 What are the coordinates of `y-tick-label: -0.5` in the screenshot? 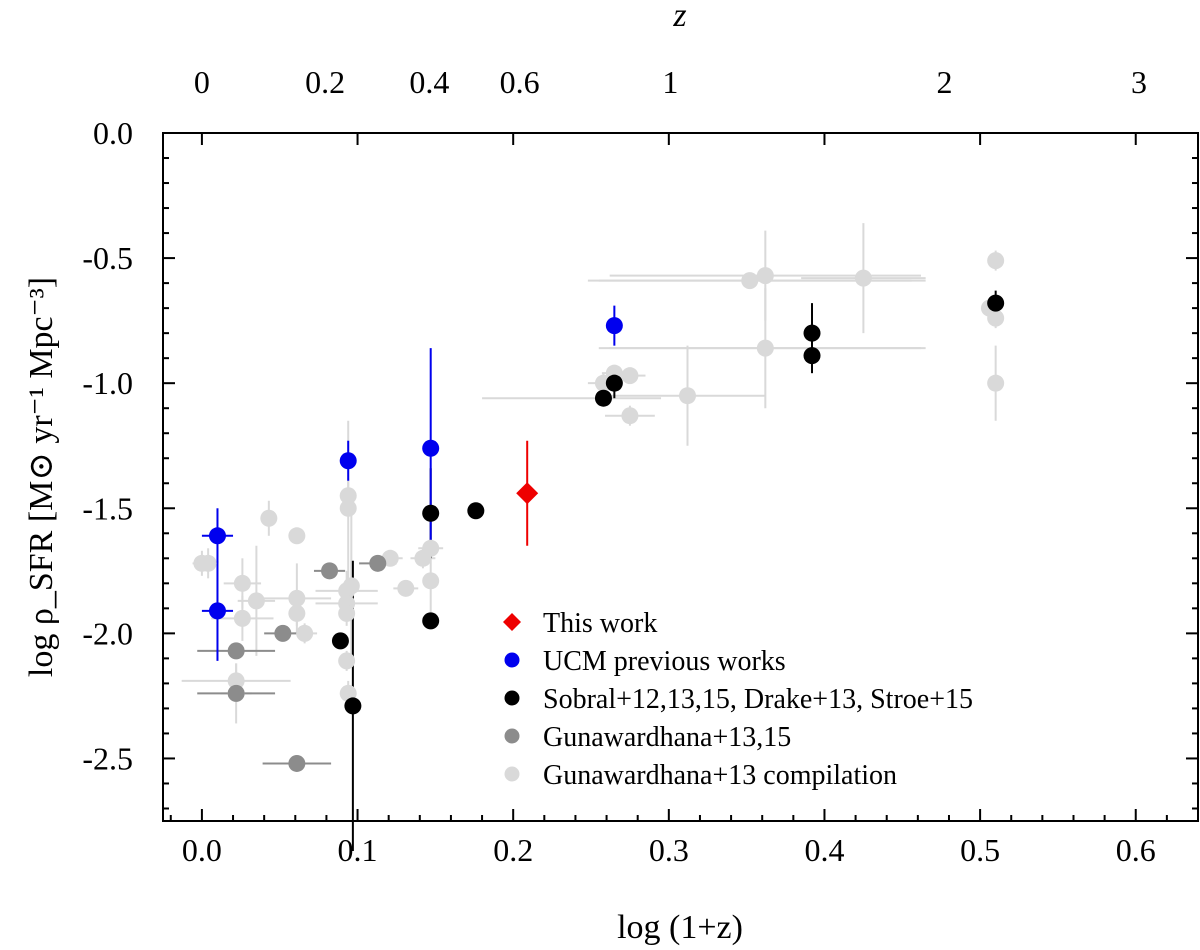 It's located at (107, 258).